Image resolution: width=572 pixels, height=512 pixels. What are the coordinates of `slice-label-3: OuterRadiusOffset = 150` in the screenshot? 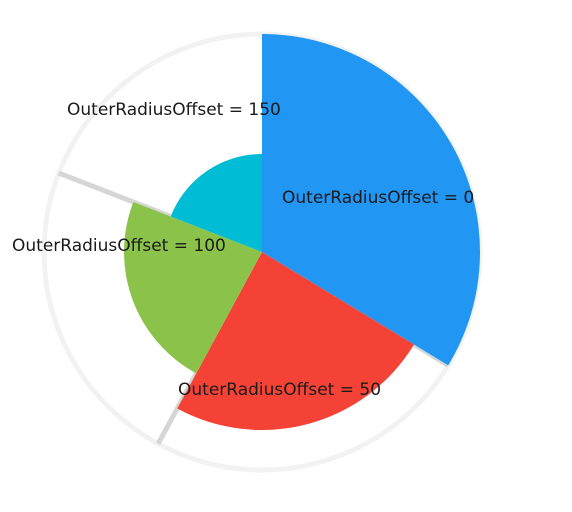 It's located at (174, 110).